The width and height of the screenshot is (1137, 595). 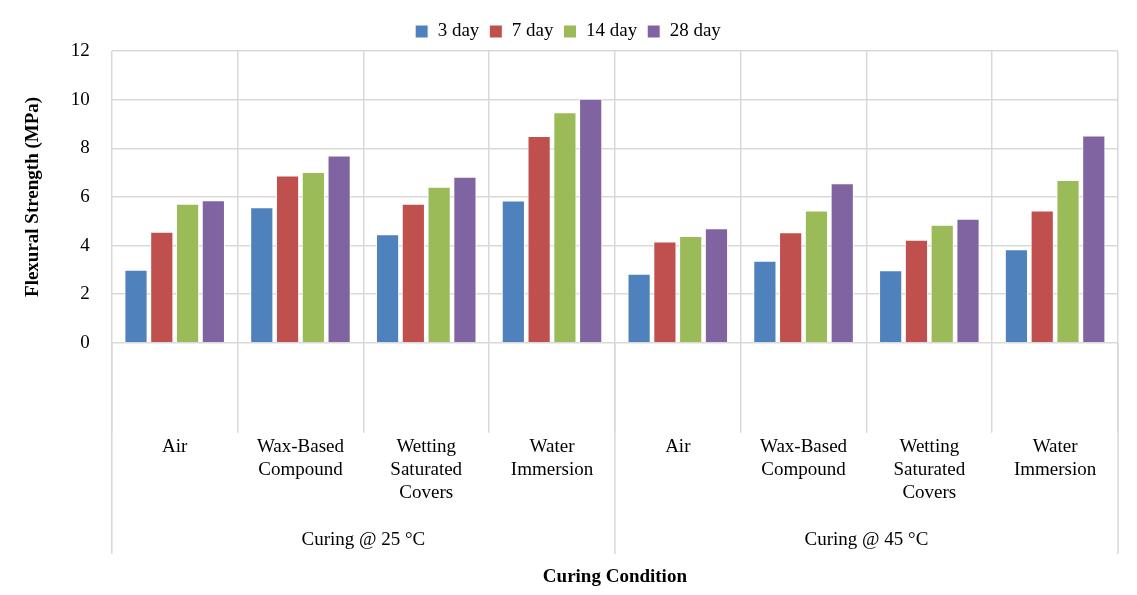 I want to click on text: Curing @ 25 °C, so click(x=363, y=538).